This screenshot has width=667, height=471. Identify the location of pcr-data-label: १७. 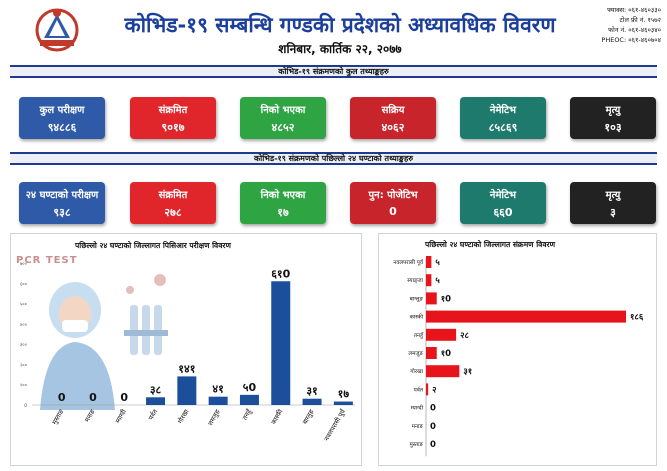
(344, 394).